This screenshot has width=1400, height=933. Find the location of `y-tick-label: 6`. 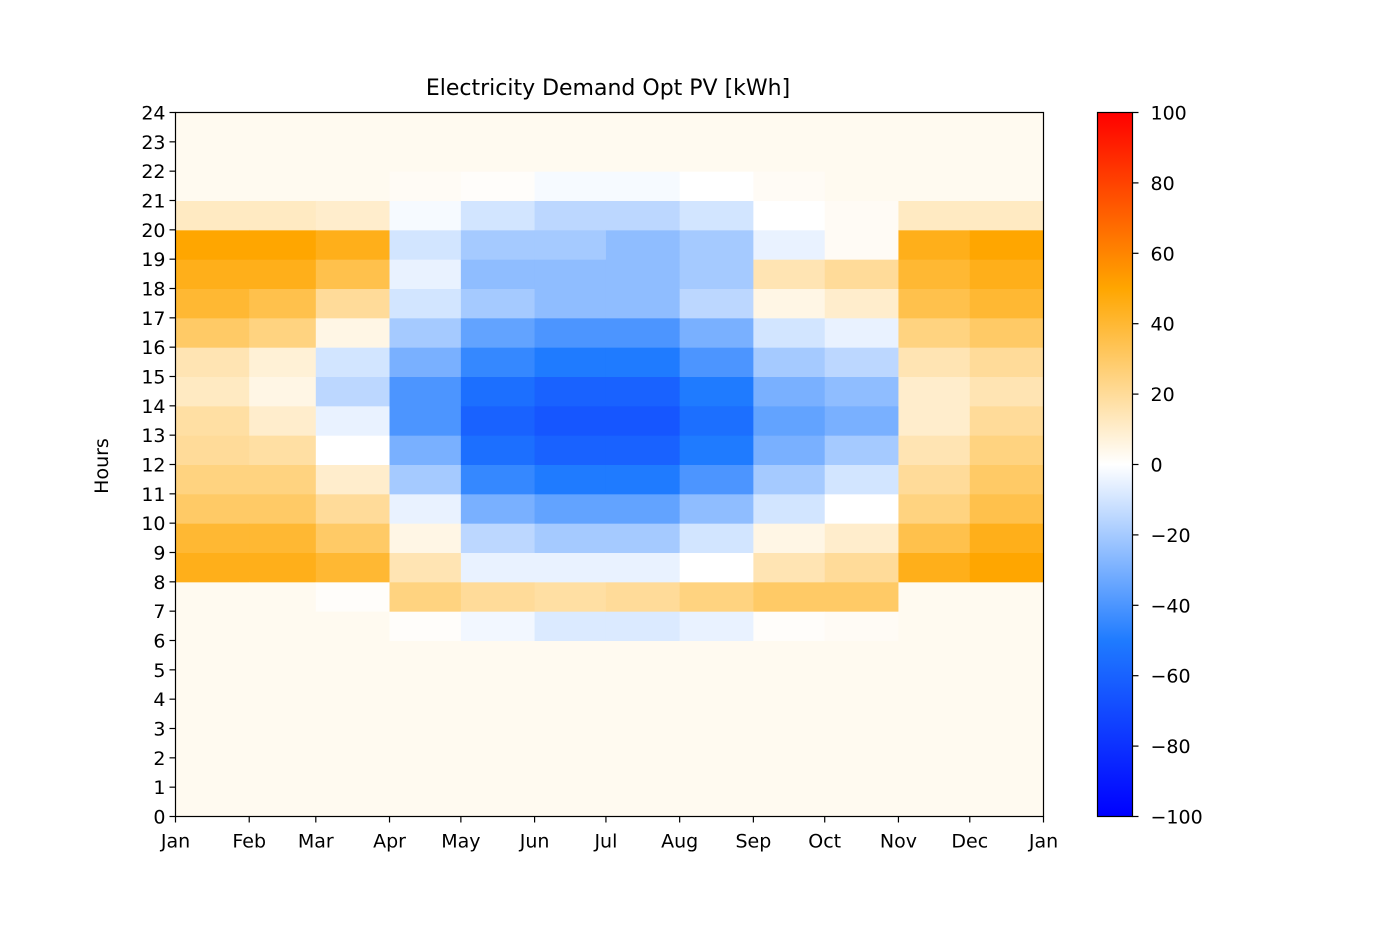

y-tick-label: 6 is located at coordinates (159, 642).